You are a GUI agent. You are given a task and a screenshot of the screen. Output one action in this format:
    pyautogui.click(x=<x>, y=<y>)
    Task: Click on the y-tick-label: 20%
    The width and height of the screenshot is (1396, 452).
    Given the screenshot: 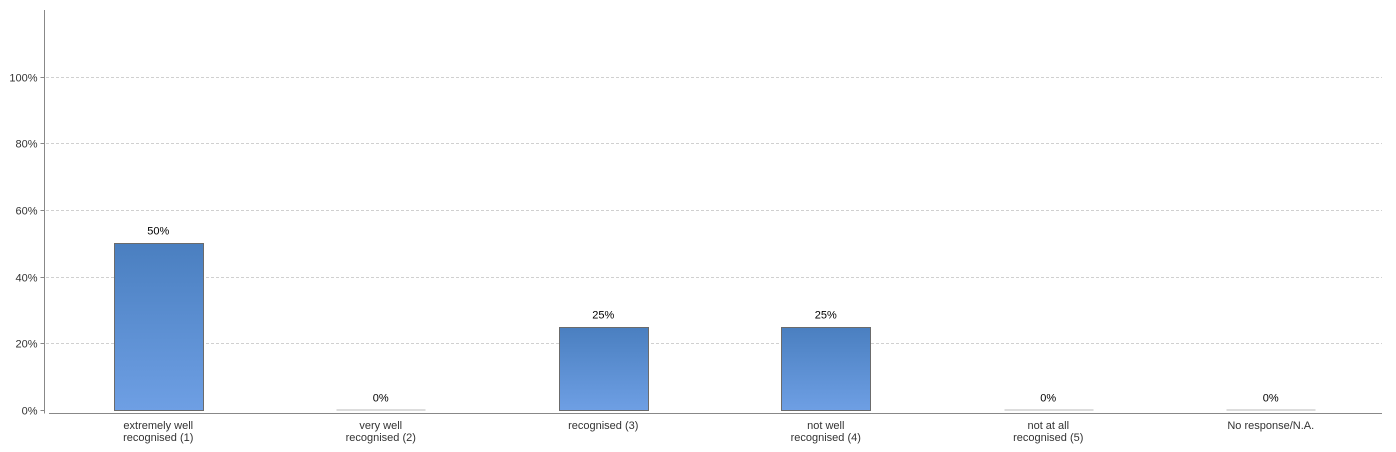 What is the action you would take?
    pyautogui.click(x=26, y=345)
    